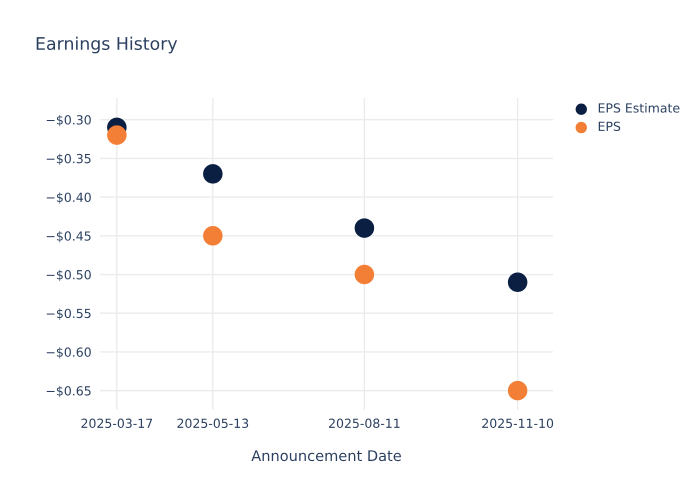  Describe the element at coordinates (364, 423) in the screenshot. I see `x-tick-label: 2025-08-11` at that location.